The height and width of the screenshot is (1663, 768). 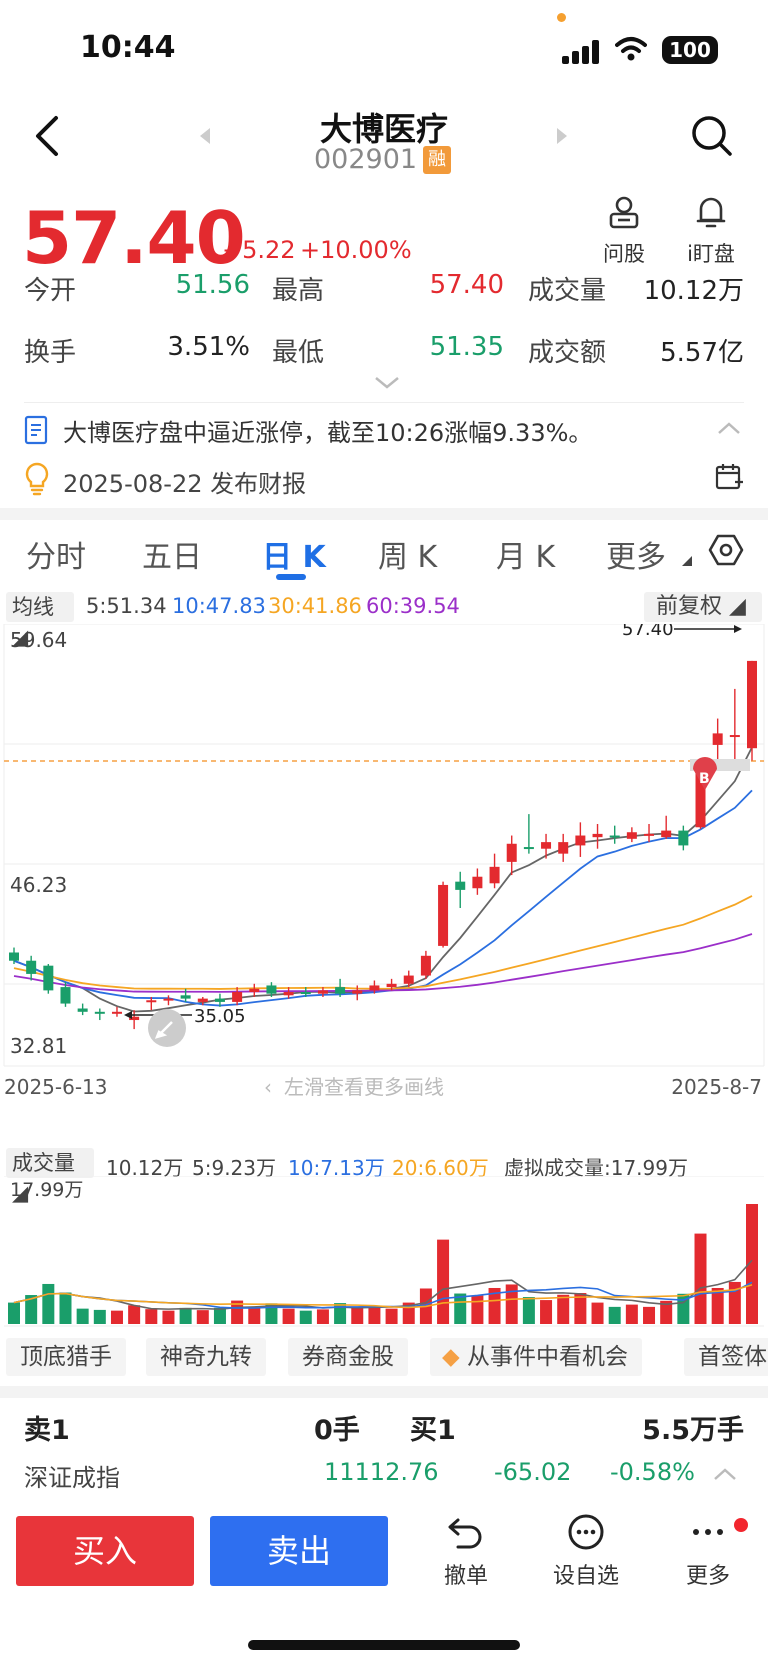 I want to click on back-icon, so click(x=48, y=136).